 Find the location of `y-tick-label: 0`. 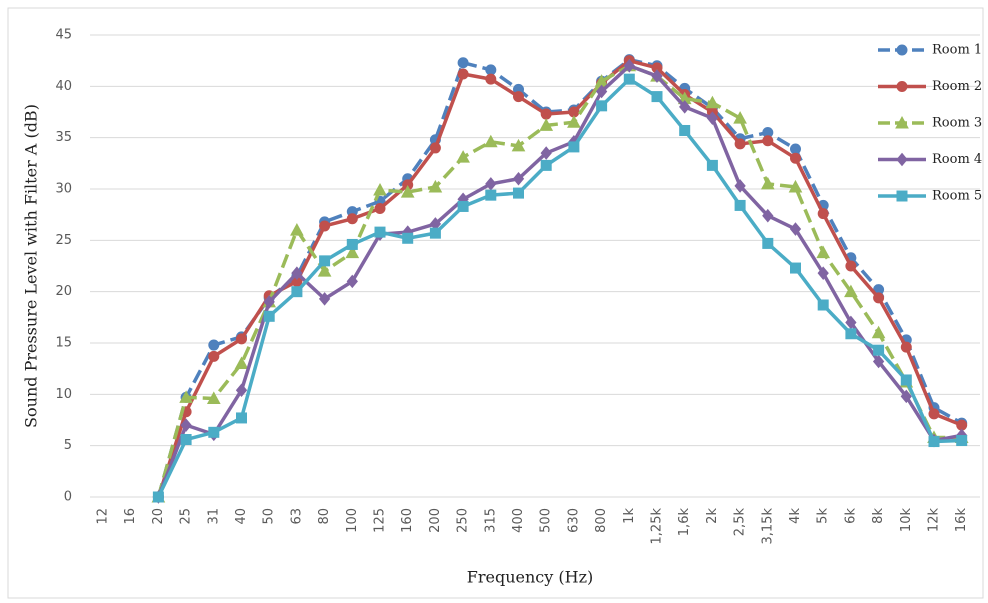

y-tick-label: 0 is located at coordinates (68, 497).